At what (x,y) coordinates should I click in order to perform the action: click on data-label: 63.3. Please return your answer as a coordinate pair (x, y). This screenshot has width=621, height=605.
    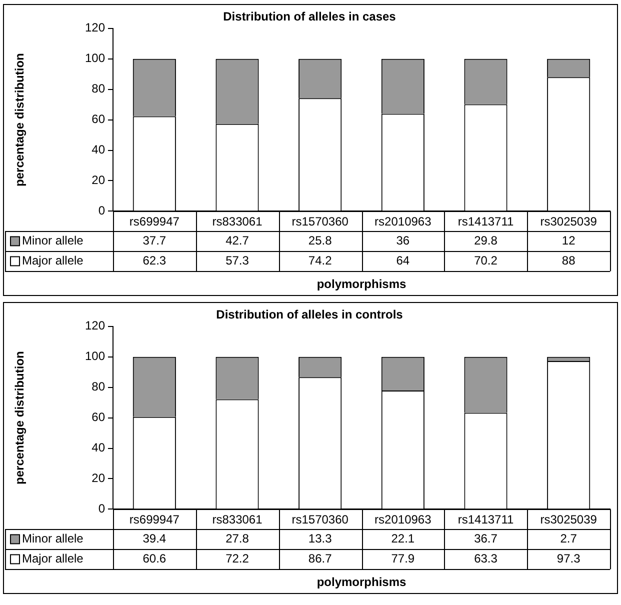
    Looking at the image, I should click on (486, 559).